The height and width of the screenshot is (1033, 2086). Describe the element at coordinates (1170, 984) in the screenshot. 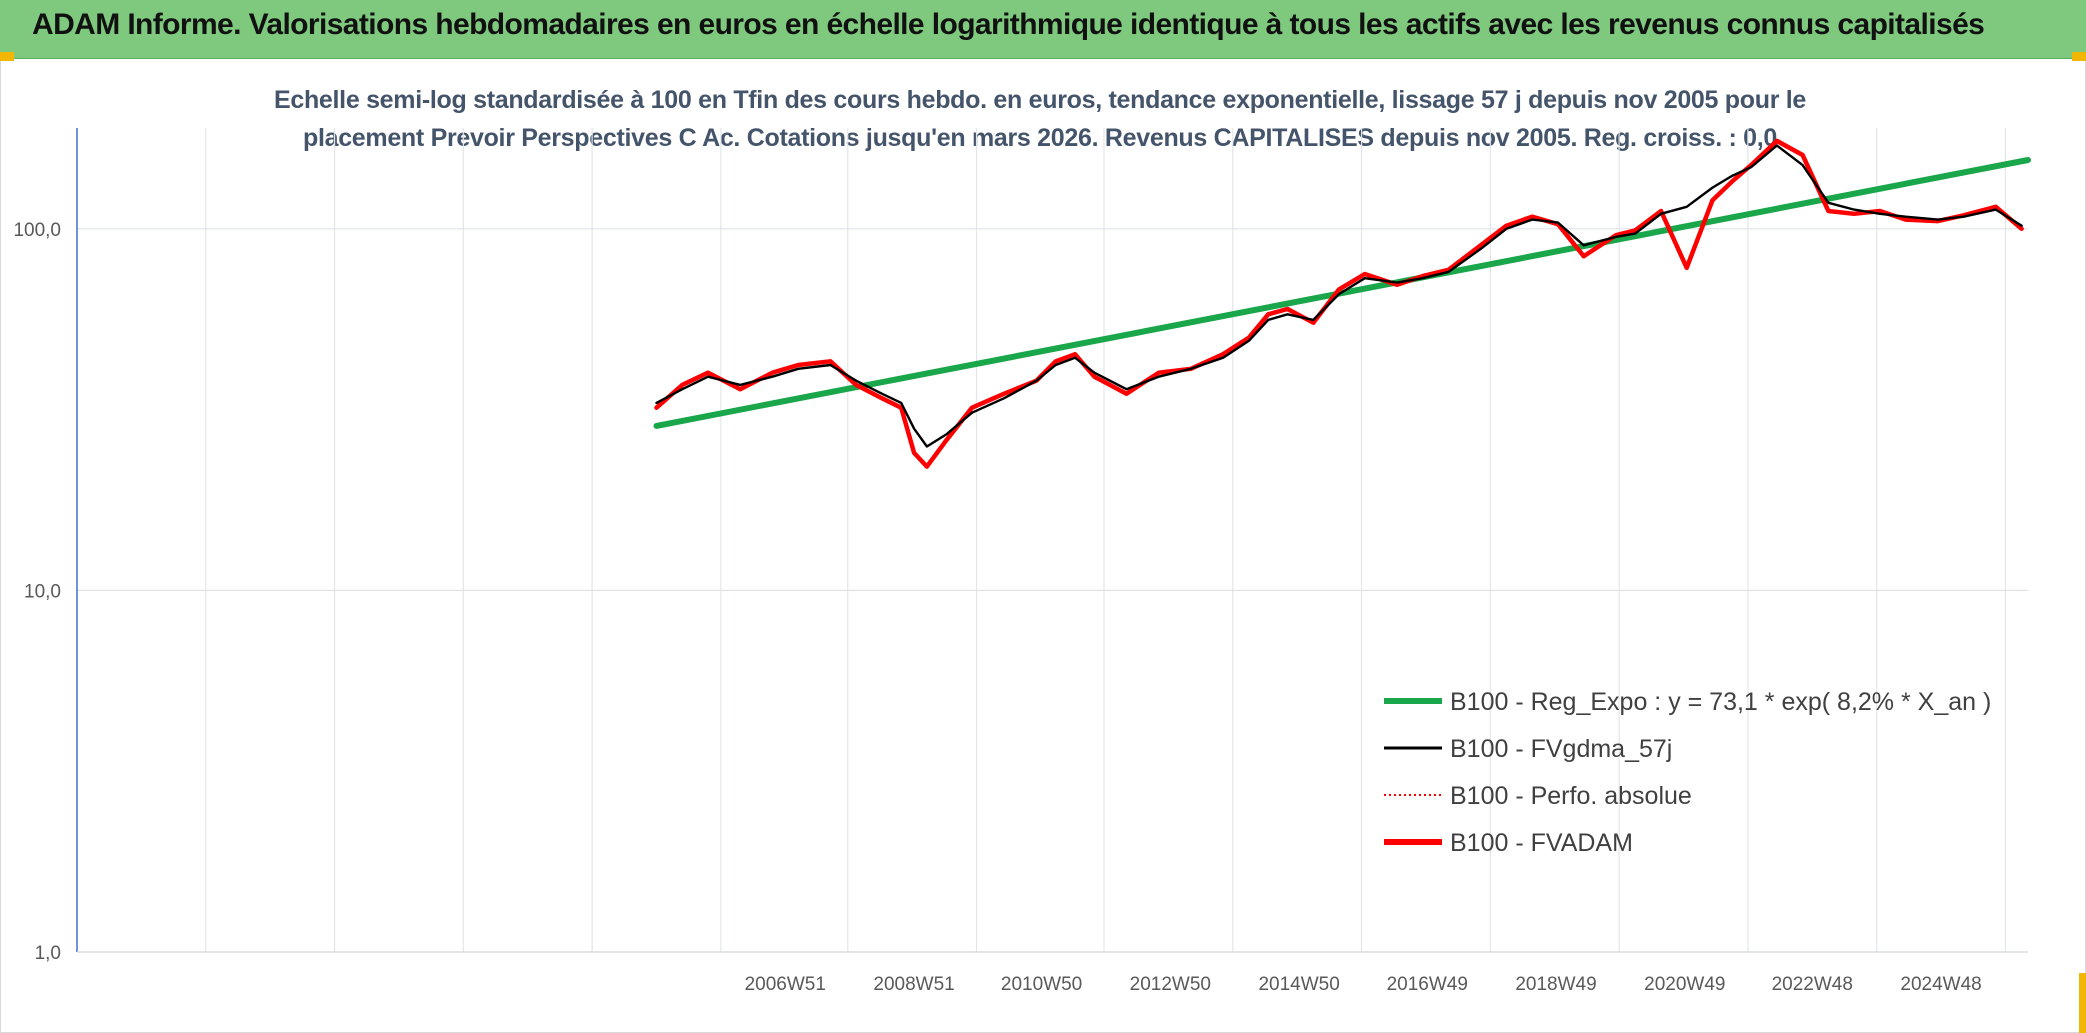

I see `x-tick-label: 2012W50` at that location.